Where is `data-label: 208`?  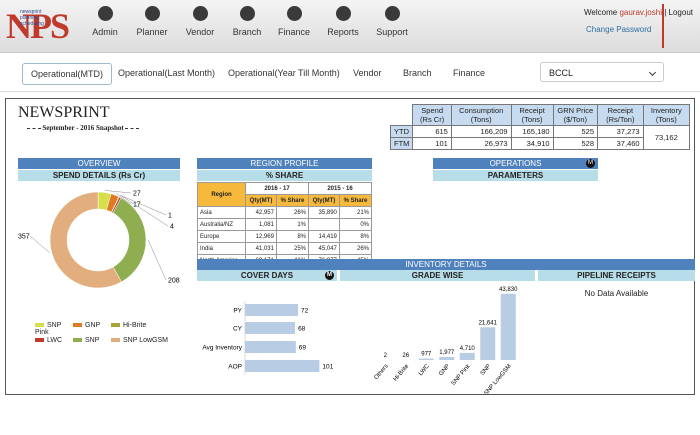
data-label: 208 is located at coordinates (174, 281).